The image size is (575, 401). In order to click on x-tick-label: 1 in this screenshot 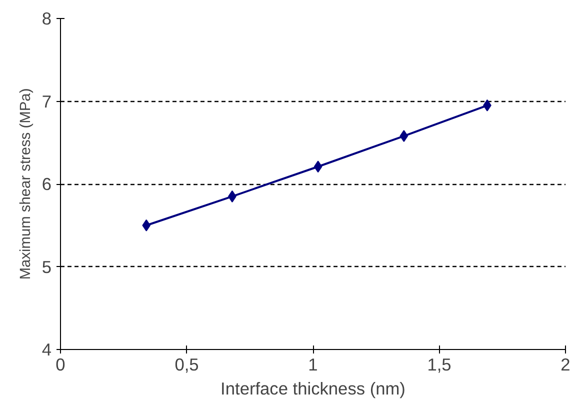, I will do `click(313, 364)`.